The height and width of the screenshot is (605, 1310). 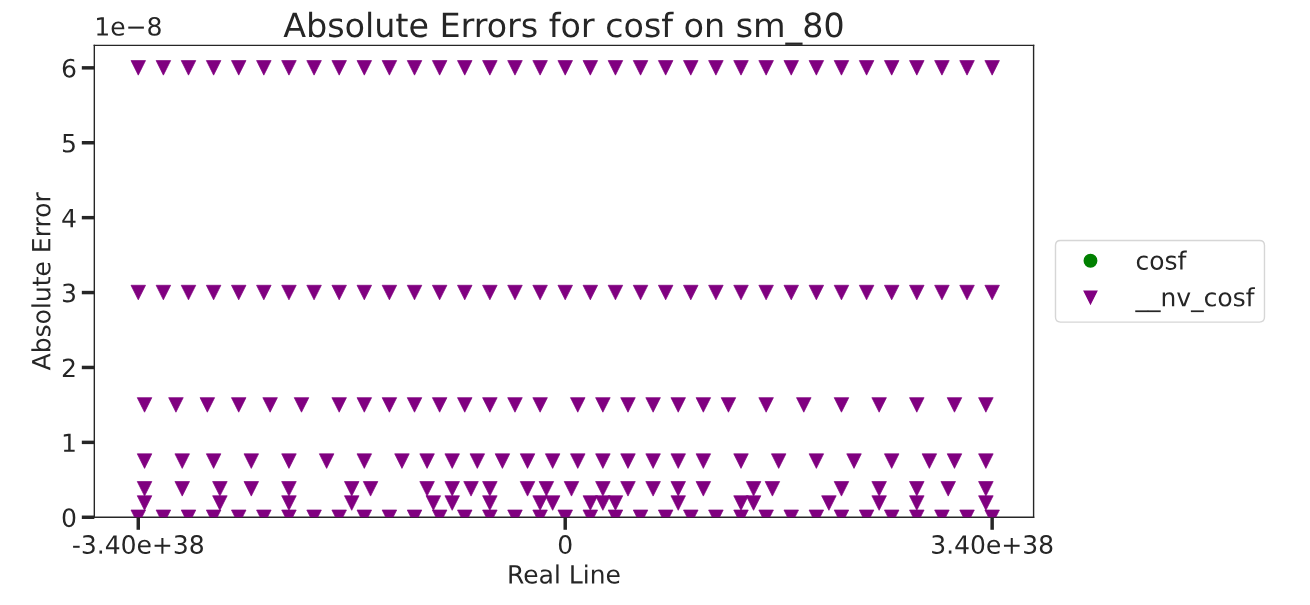 What do you see at coordinates (68, 143) in the screenshot?
I see `y-tick-label: 5` at bounding box center [68, 143].